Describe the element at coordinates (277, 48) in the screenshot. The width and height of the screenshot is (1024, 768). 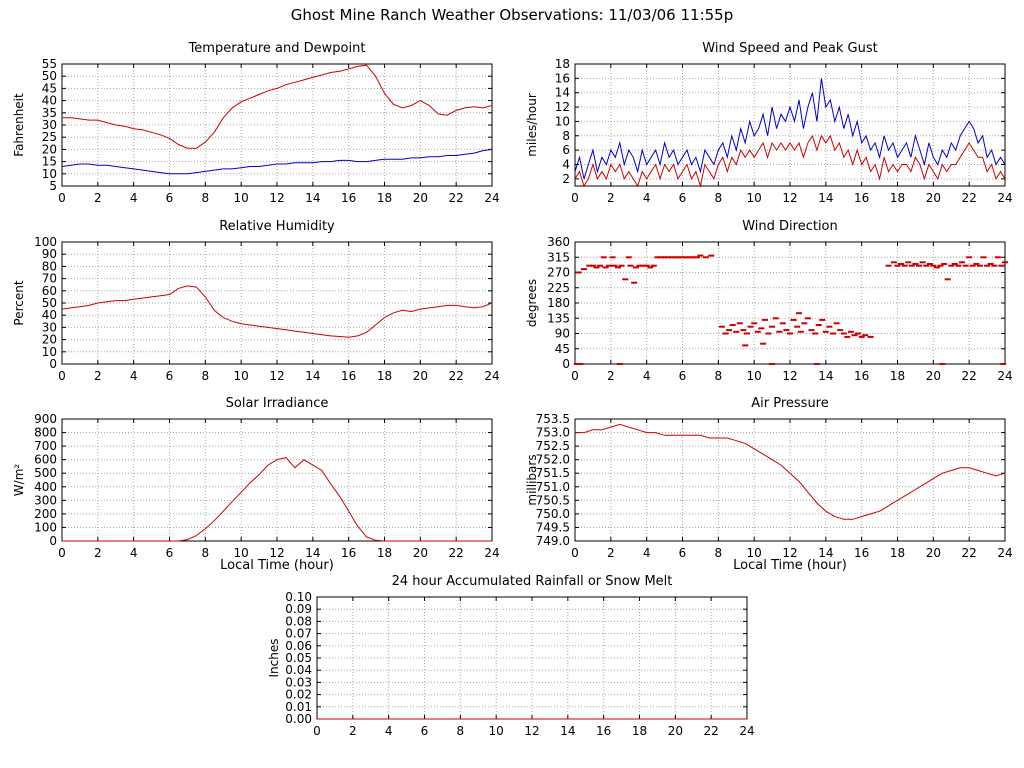
I see `chart-title: Temperature and Dewpoint` at that location.